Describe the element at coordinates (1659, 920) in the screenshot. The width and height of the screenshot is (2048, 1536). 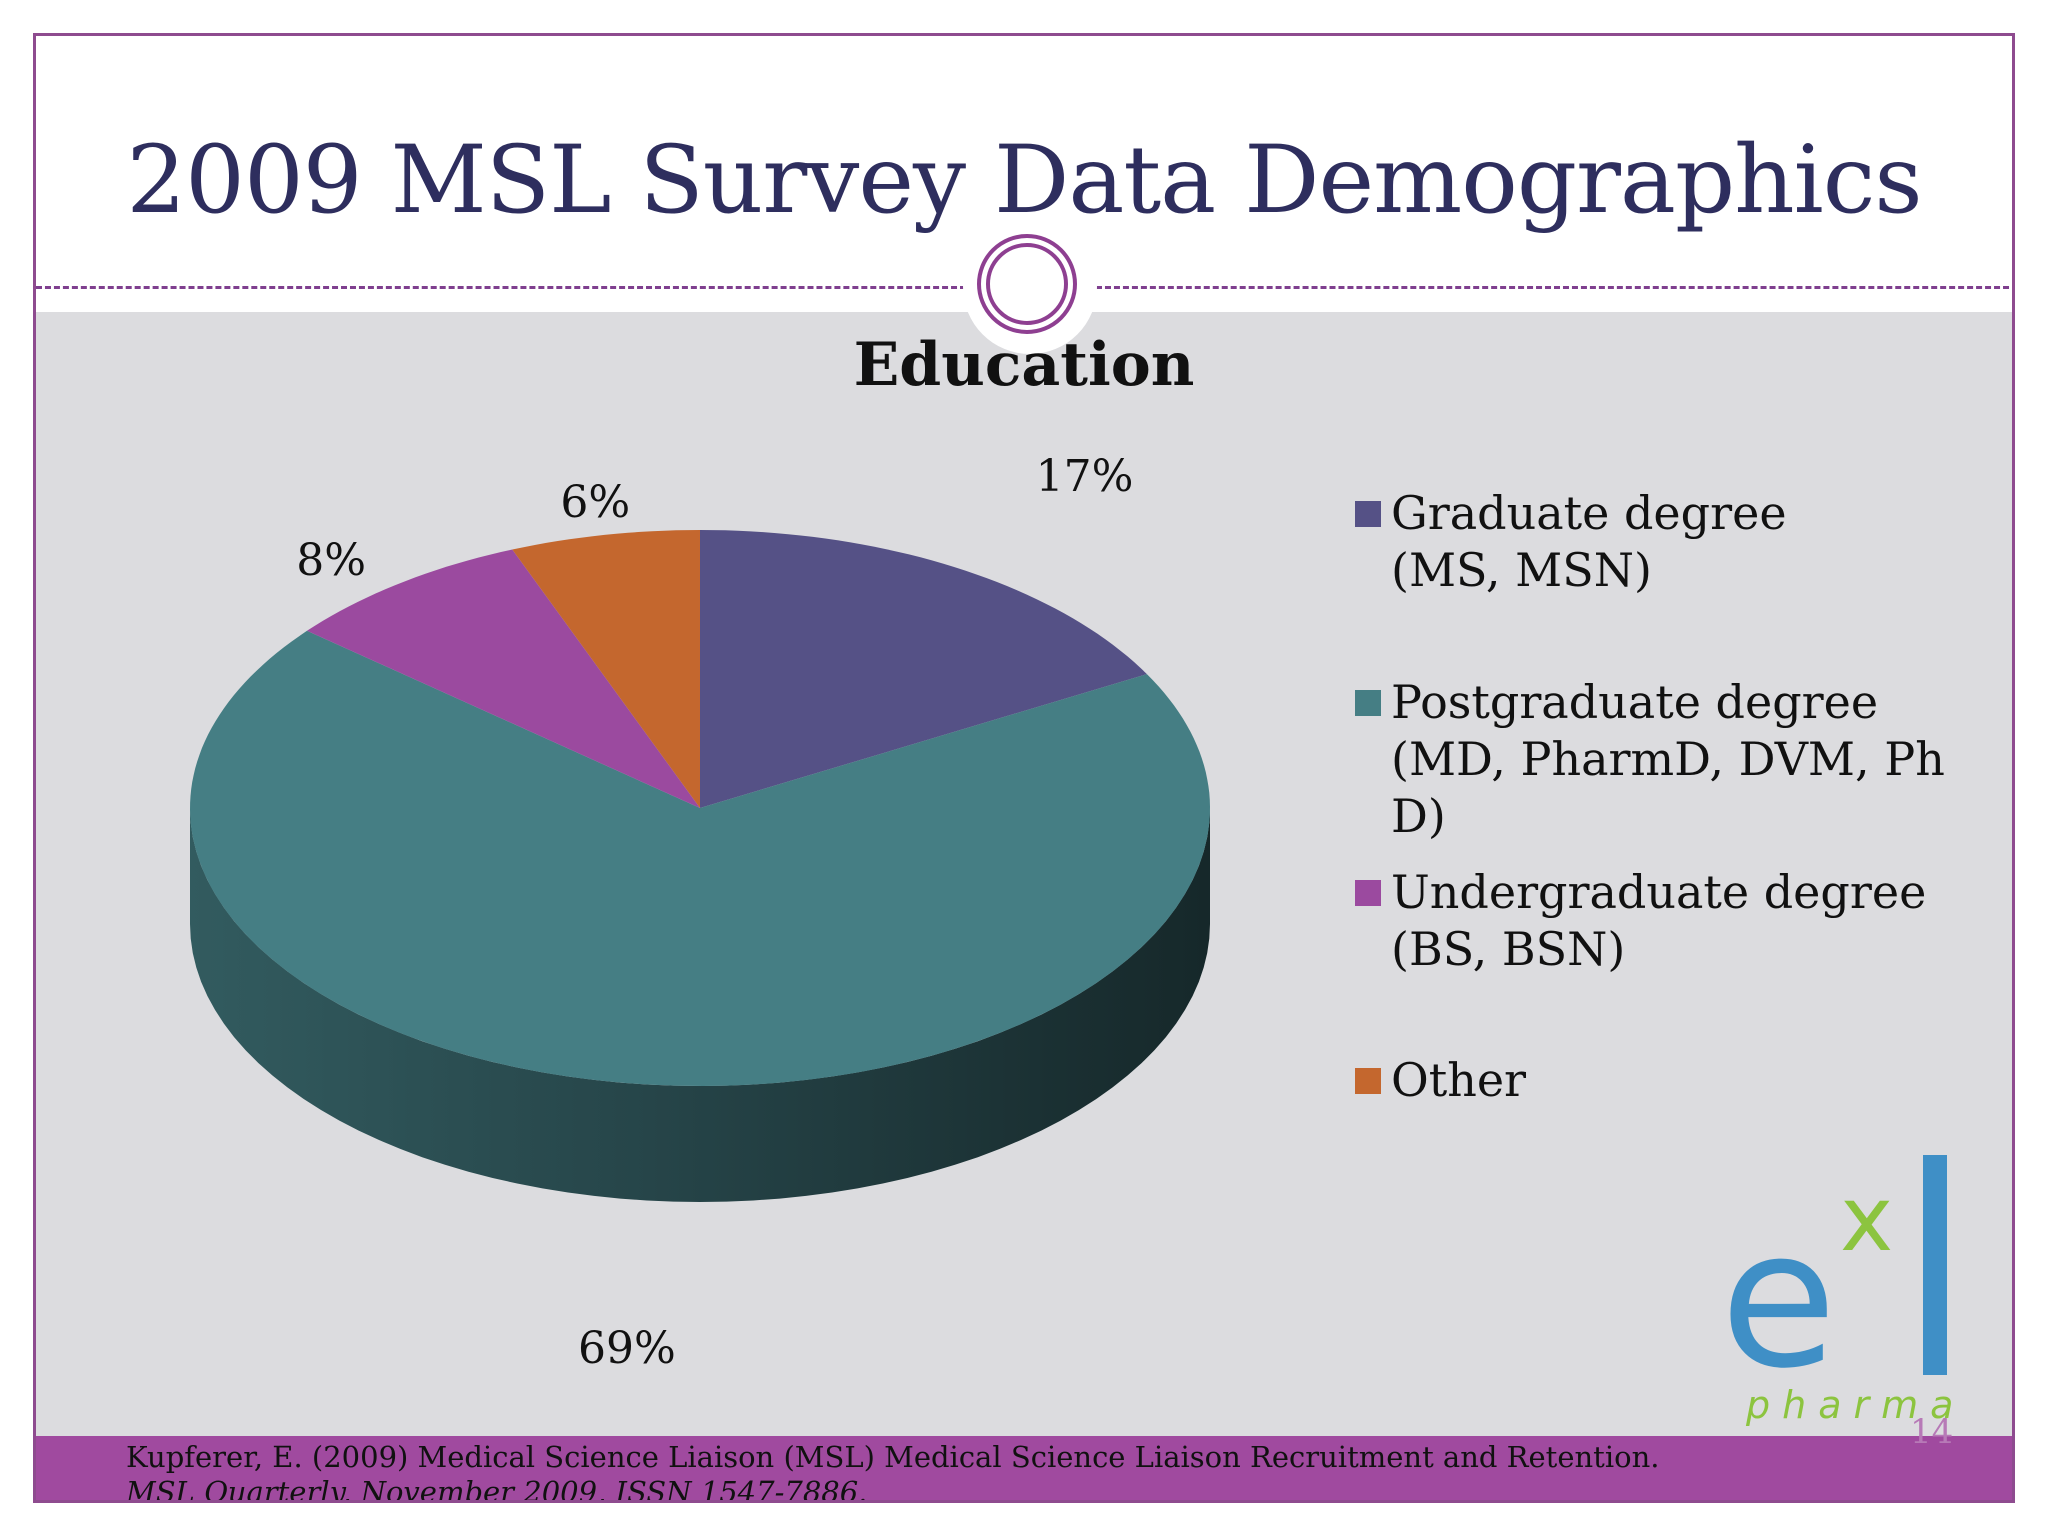
I see `legend-label: Undergraduate degree (BS, BSN)` at that location.